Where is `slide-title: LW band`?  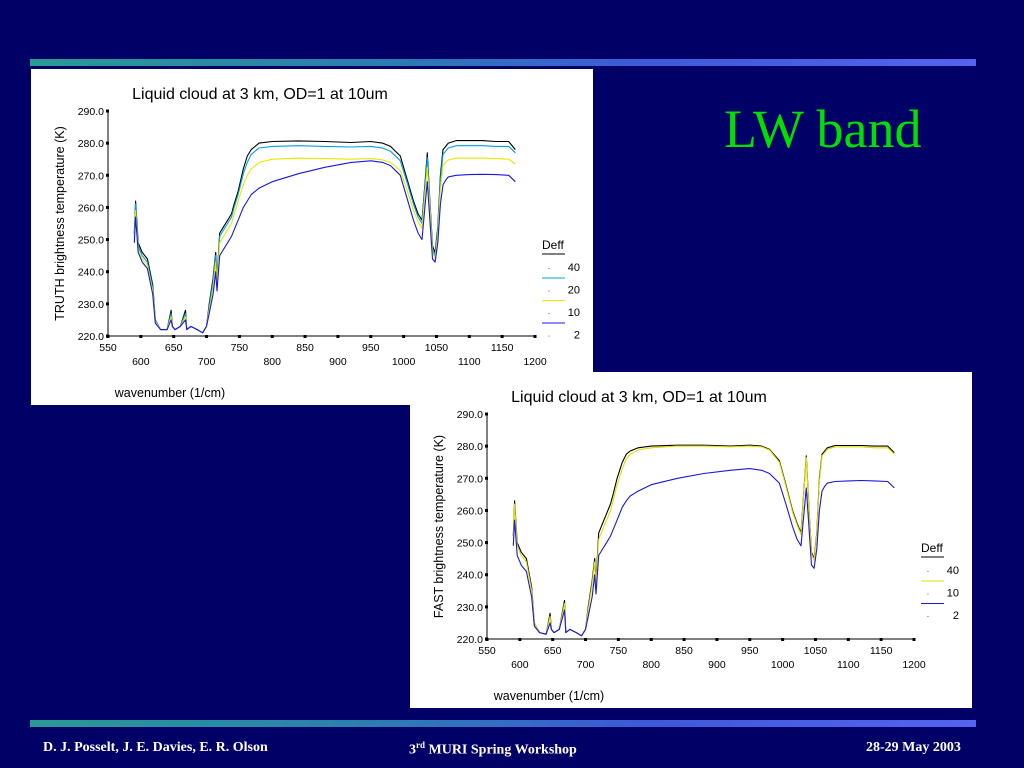 slide-title: LW band is located at coordinates (823, 129).